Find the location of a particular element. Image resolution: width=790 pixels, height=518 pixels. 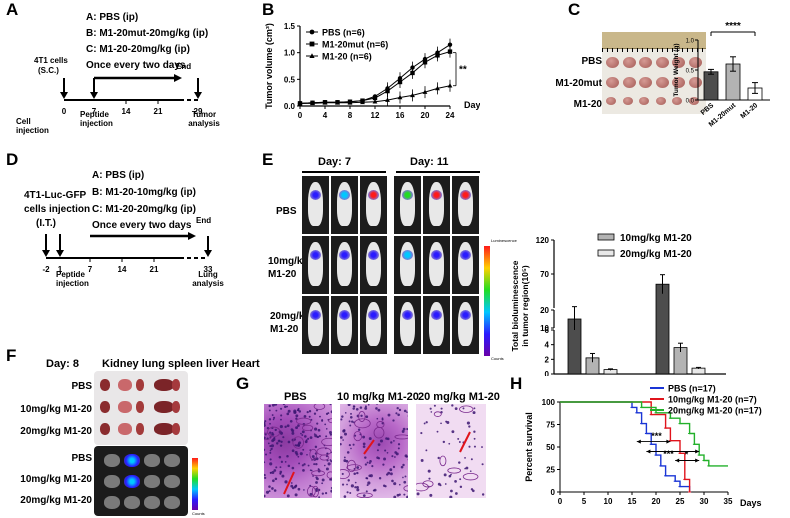

group-c-m120: C: M1-20-20mg/kg (ip) is located at coordinates (138, 49).